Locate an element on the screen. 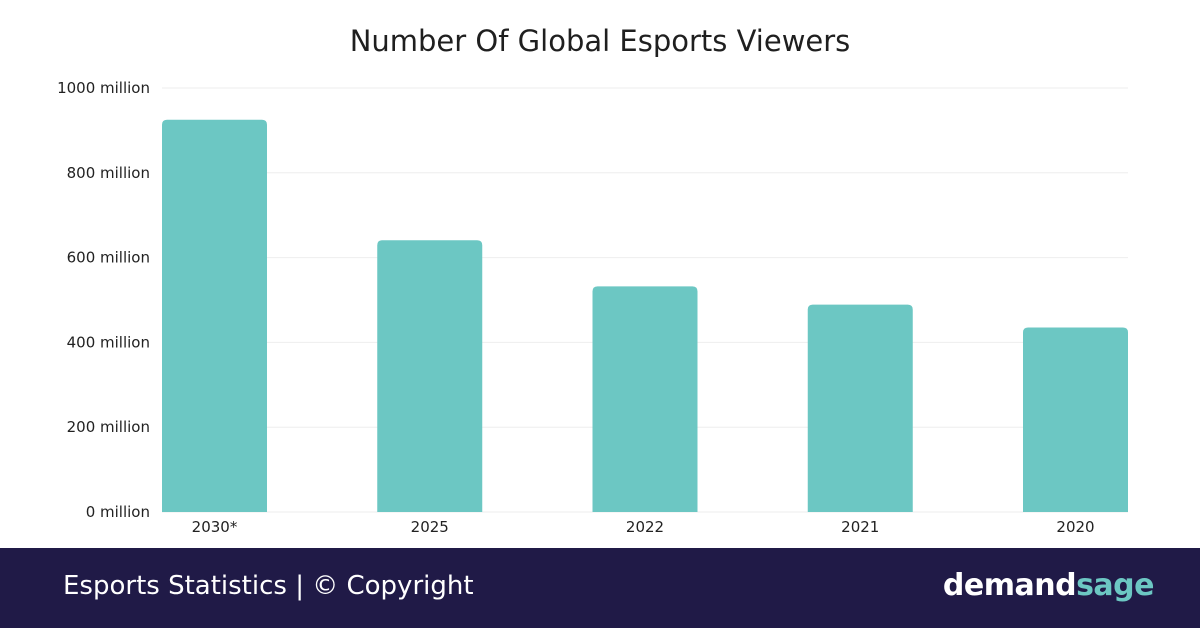  x-tick-label: 2030* is located at coordinates (215, 527).